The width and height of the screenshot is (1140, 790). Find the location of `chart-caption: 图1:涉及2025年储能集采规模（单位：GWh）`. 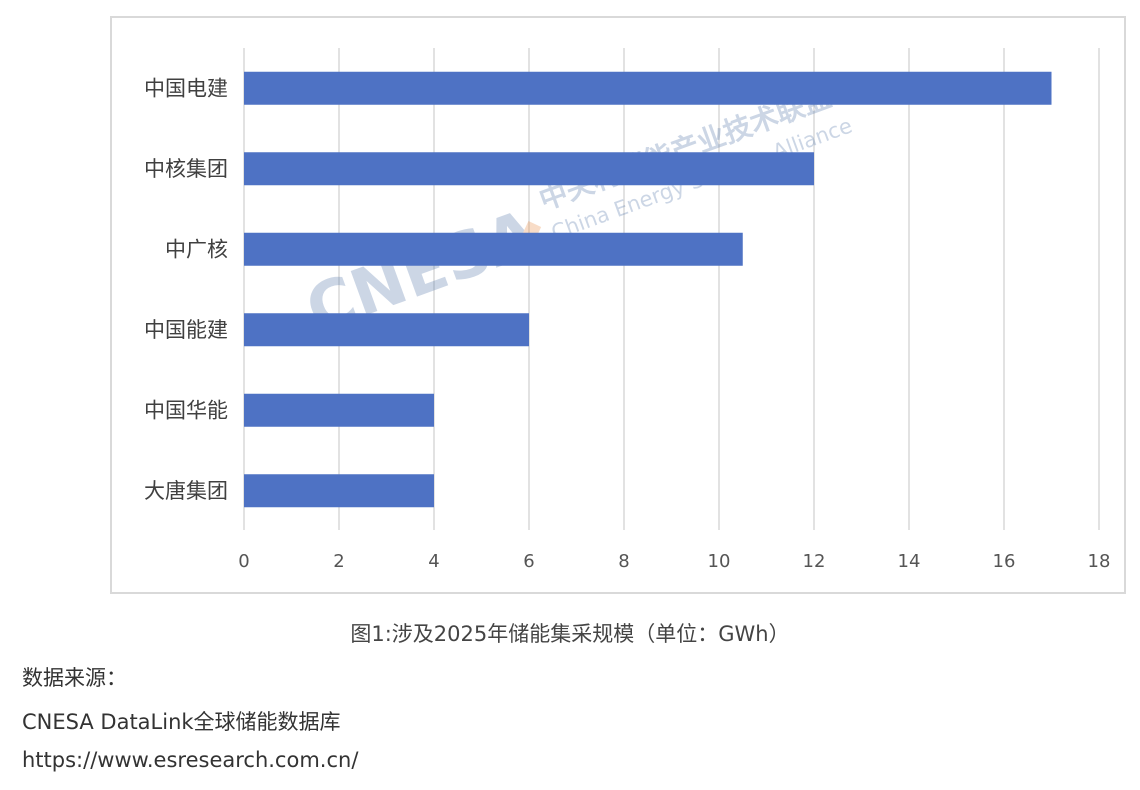

chart-caption: 图1:涉及2025年储能集采规模（单位：GWh） is located at coordinates (570, 634).